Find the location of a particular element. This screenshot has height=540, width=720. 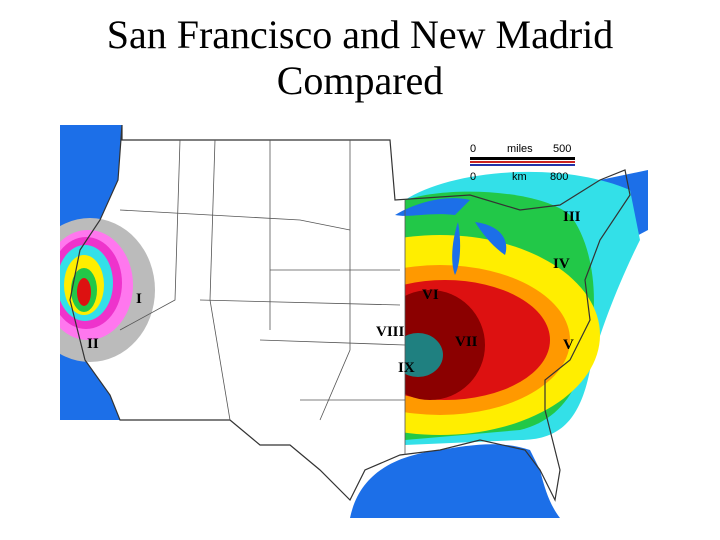

scale-text: km is located at coordinates (519, 177).